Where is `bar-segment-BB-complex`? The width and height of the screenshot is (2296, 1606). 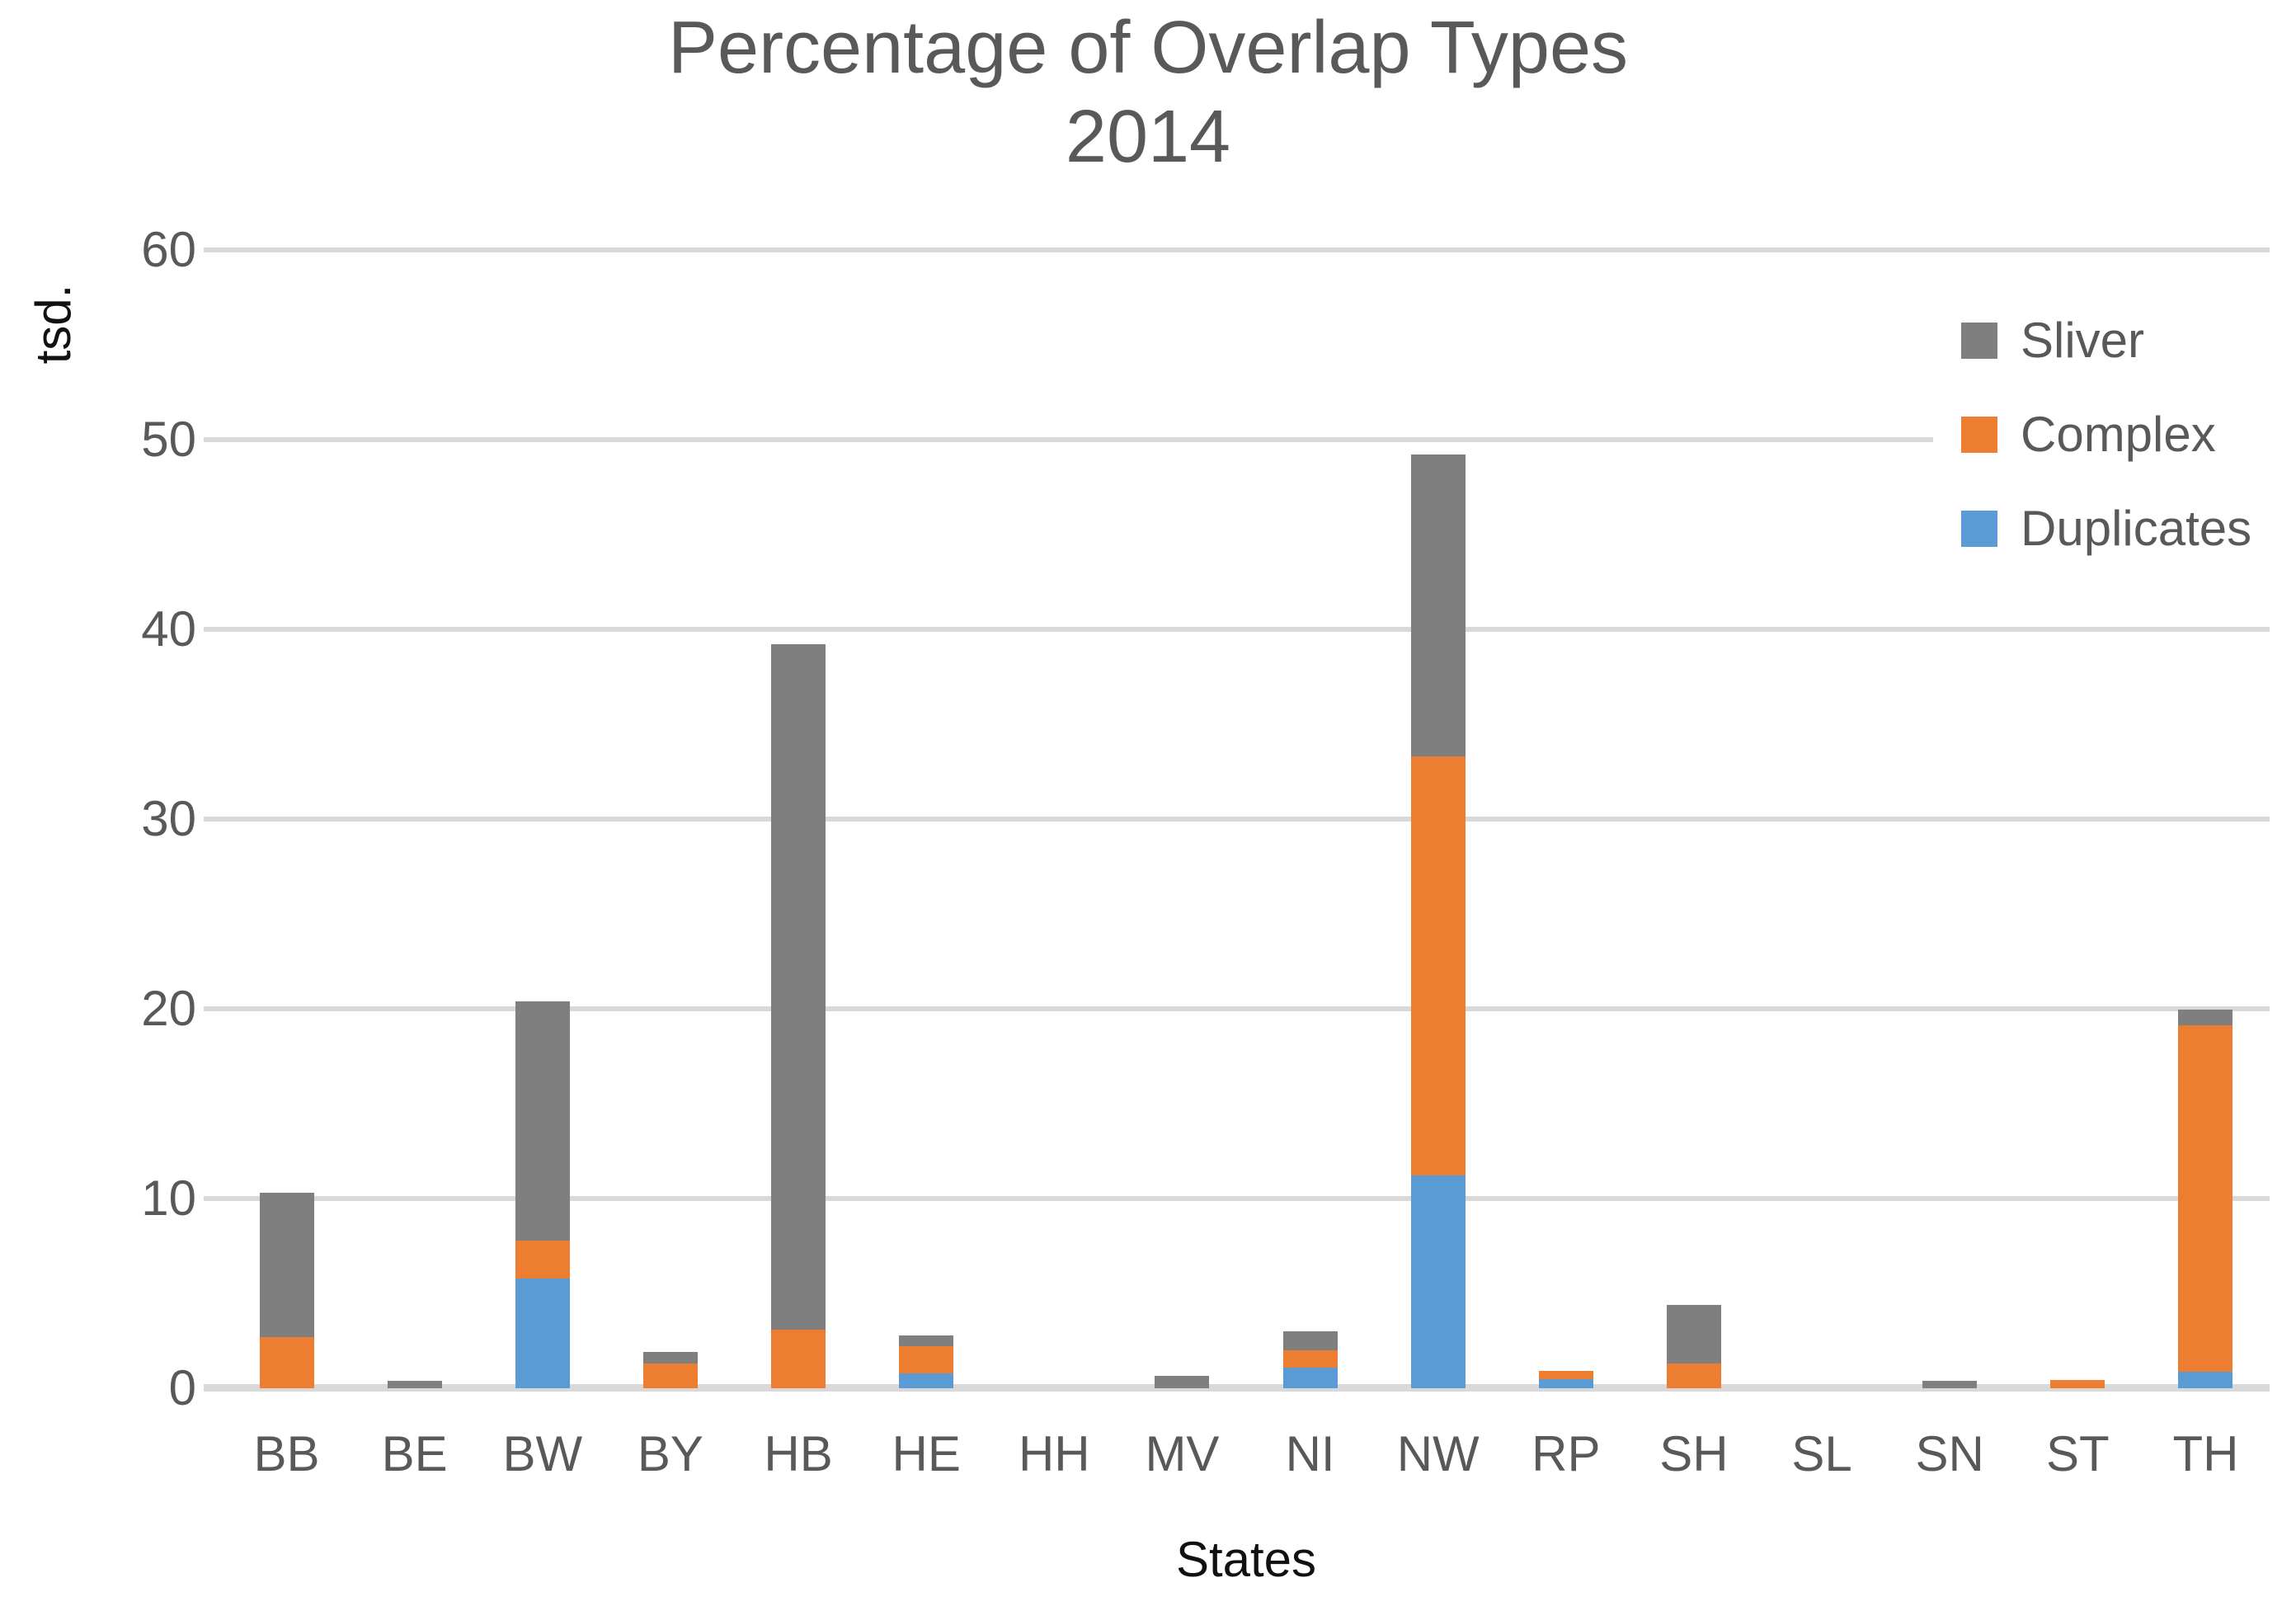 bar-segment-BB-complex is located at coordinates (286, 1362).